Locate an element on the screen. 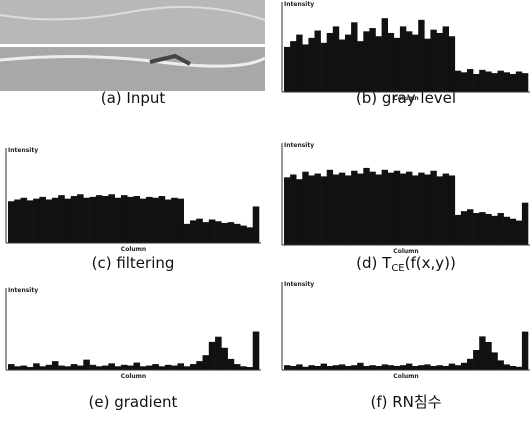 The width and height of the screenshot is (532, 422). caption-text: (b) gray level is located at coordinates (406, 98).